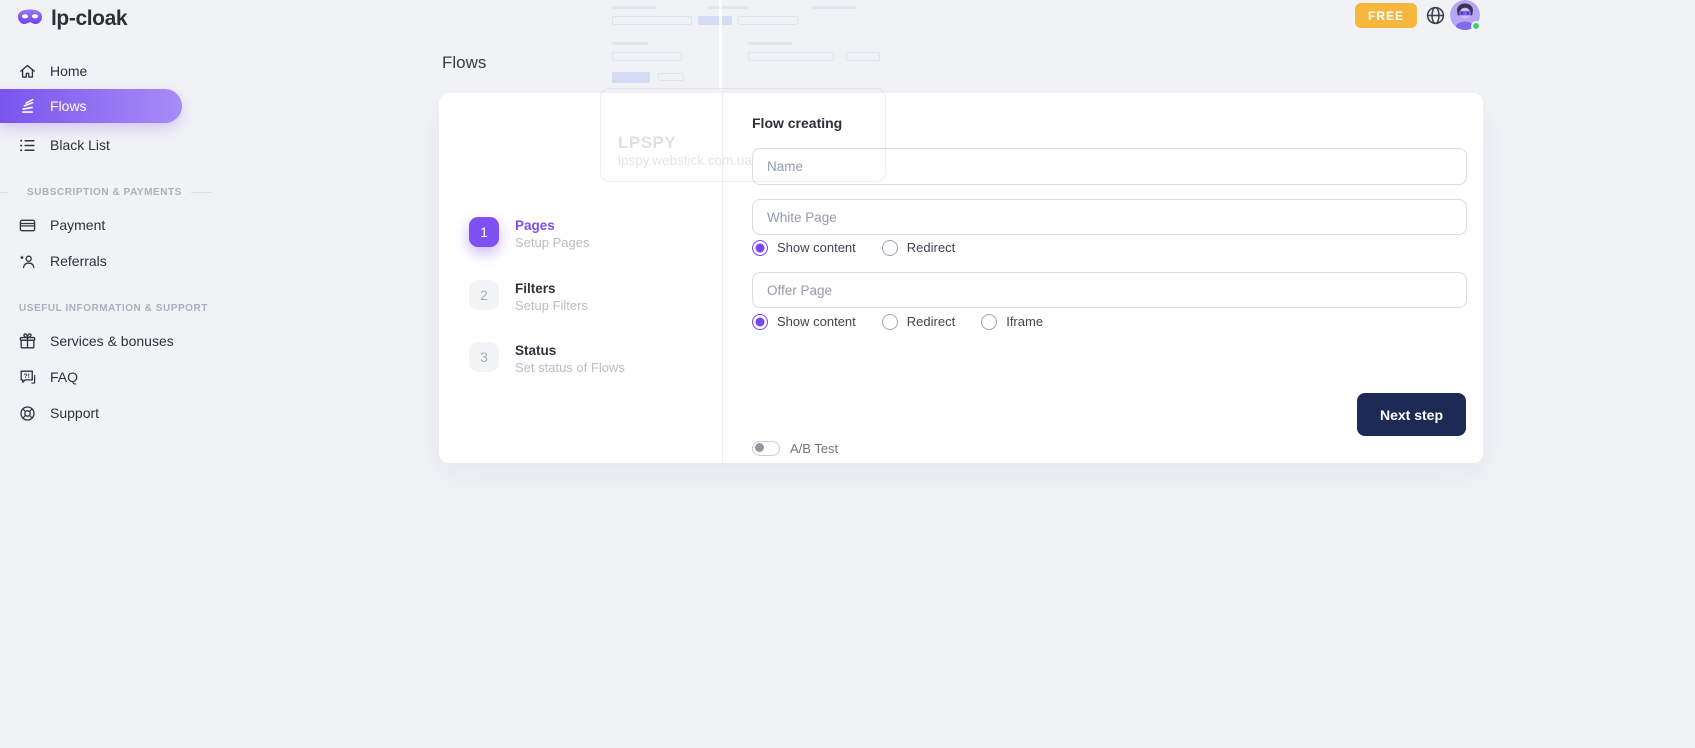  Describe the element at coordinates (722, 278) in the screenshot. I see `card-divider` at that location.